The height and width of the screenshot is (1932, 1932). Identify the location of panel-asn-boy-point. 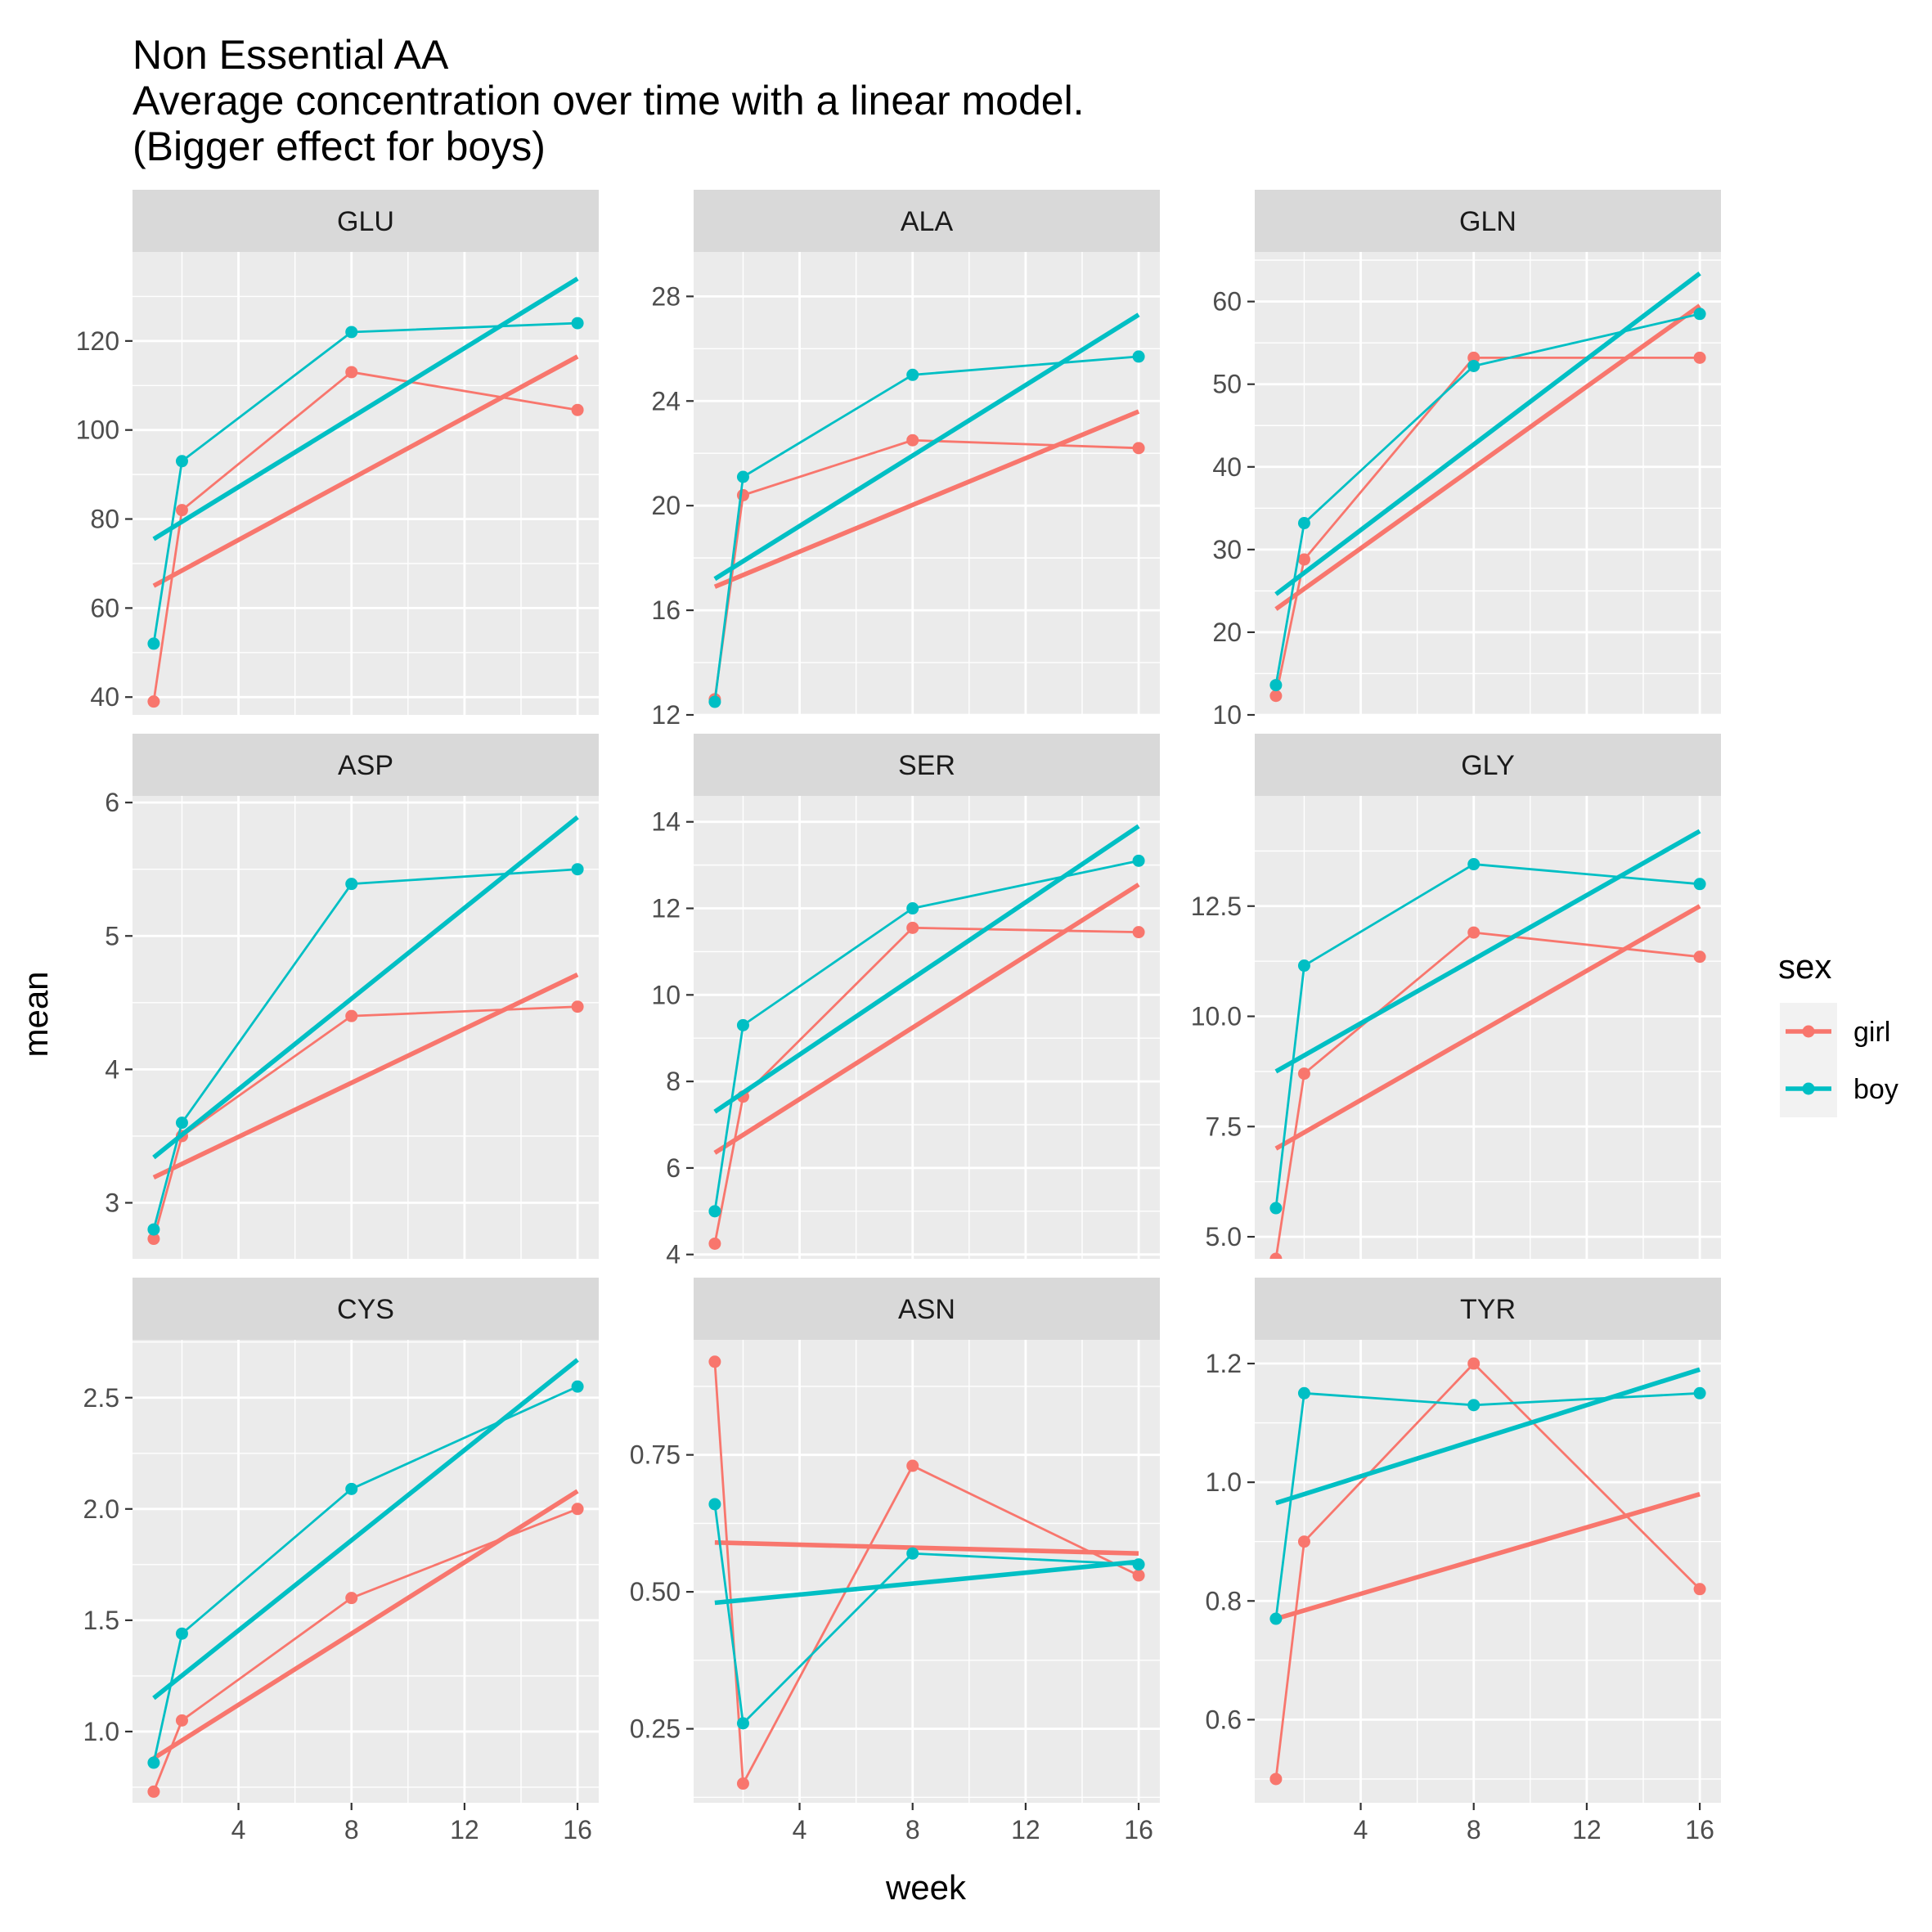
(912, 1554).